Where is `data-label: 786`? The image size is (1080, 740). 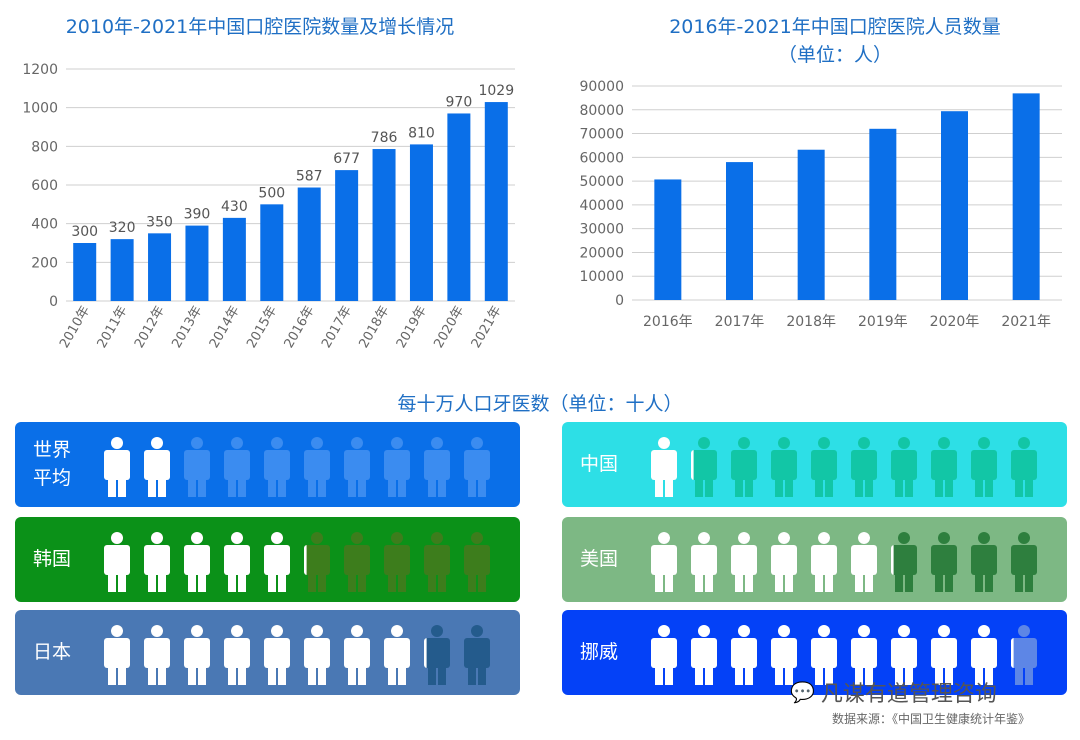 data-label: 786 is located at coordinates (384, 138).